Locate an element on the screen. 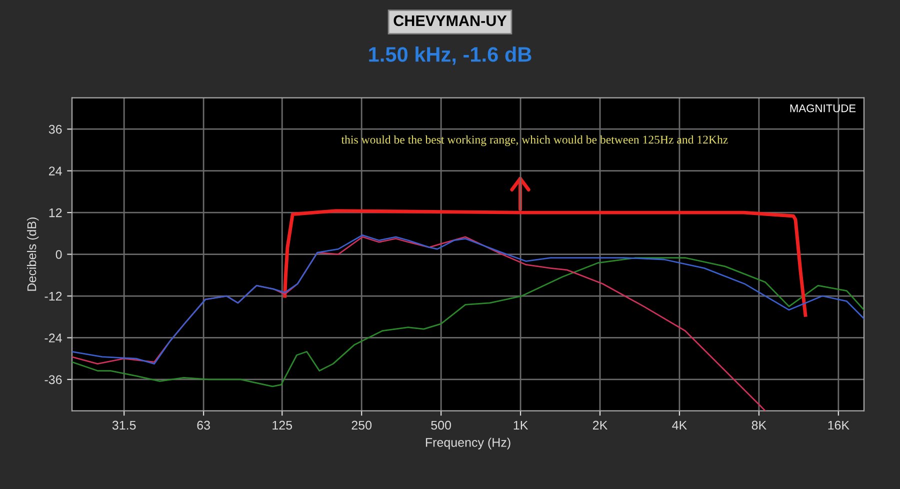 Image resolution: width=900 pixels, height=489 pixels. annotation: MAGNITUDE is located at coordinates (823, 108).